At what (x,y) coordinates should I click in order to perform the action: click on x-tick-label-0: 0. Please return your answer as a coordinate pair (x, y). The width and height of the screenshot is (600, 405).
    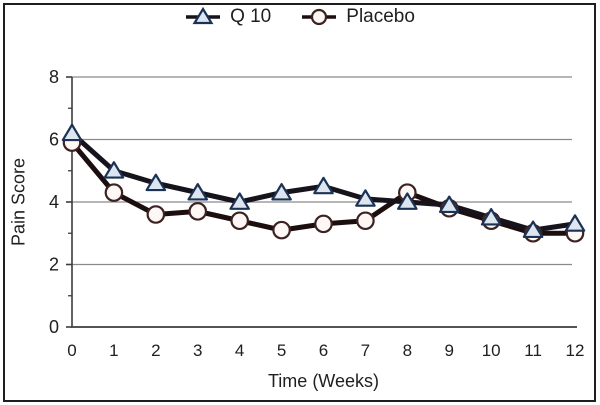
    Looking at the image, I should click on (71, 350).